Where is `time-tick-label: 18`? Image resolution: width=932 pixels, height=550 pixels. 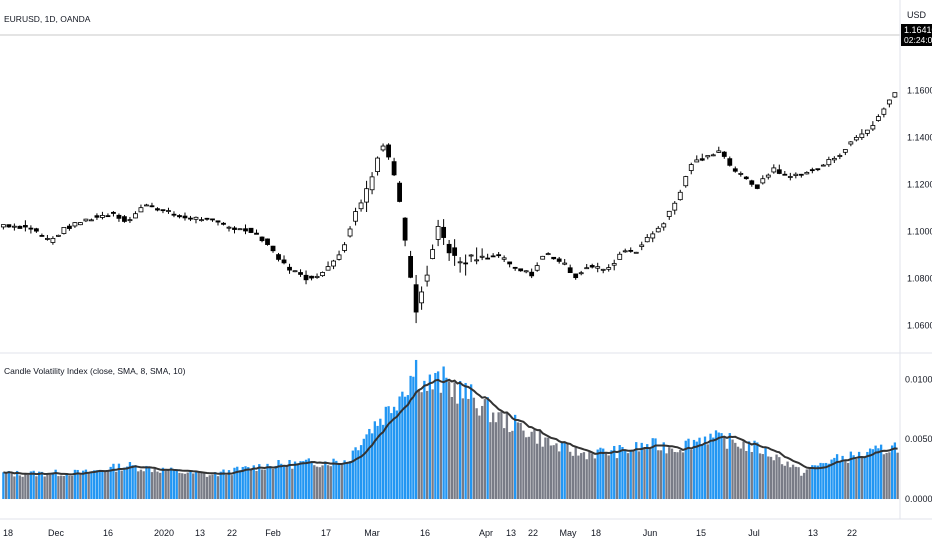
time-tick-label: 18 is located at coordinates (596, 533).